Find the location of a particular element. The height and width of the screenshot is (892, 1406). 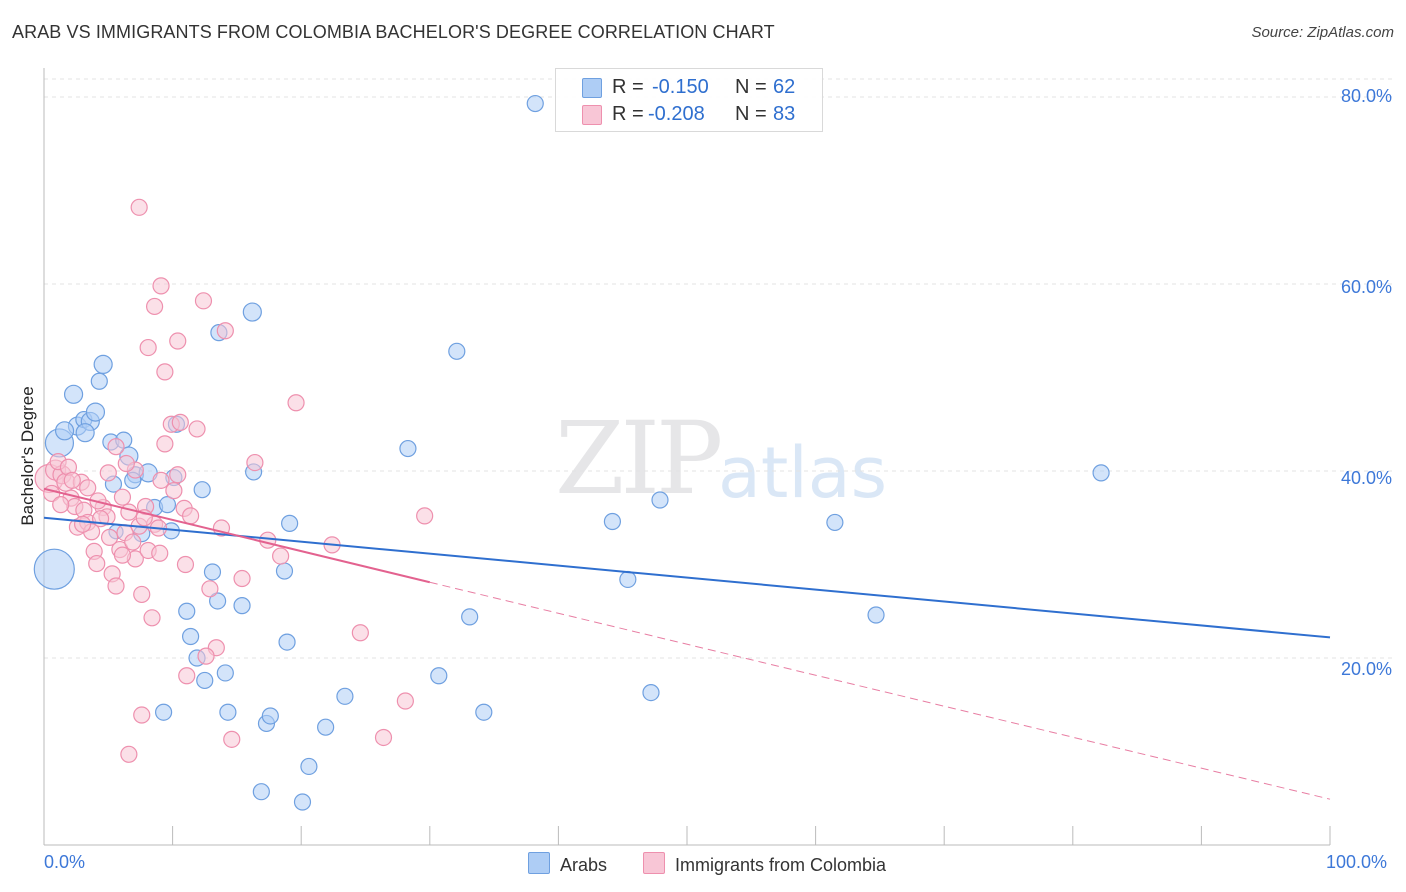

colombia-swatch is located at coordinates (592, 115).